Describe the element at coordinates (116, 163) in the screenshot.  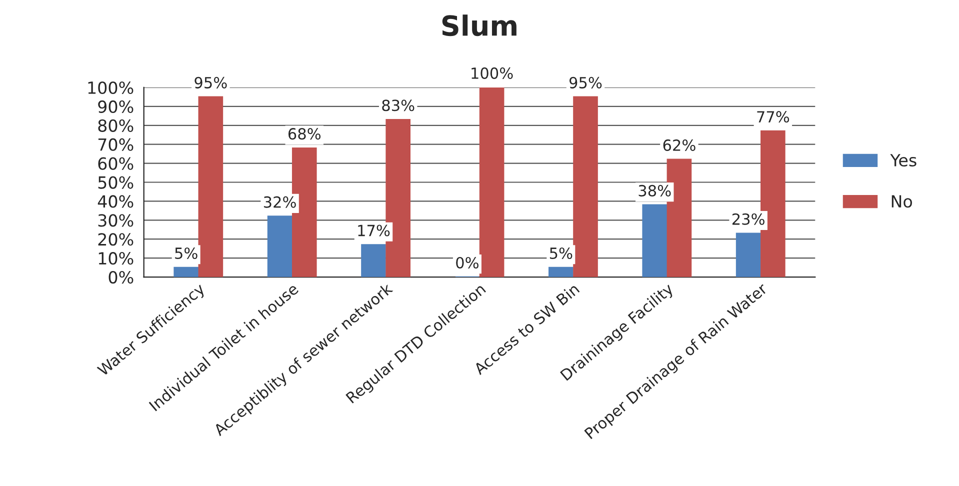
I see `y-tick-label: 60%` at that location.